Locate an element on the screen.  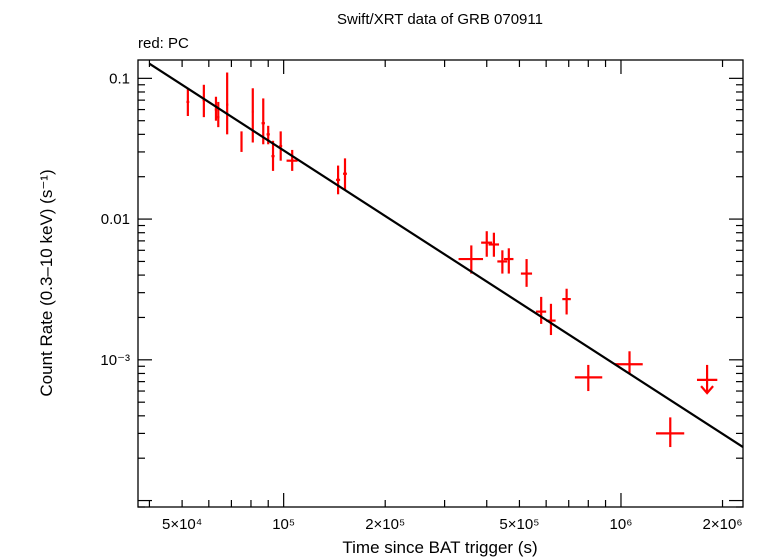
x-tick-label: 2×10⁶ is located at coordinates (723, 524).